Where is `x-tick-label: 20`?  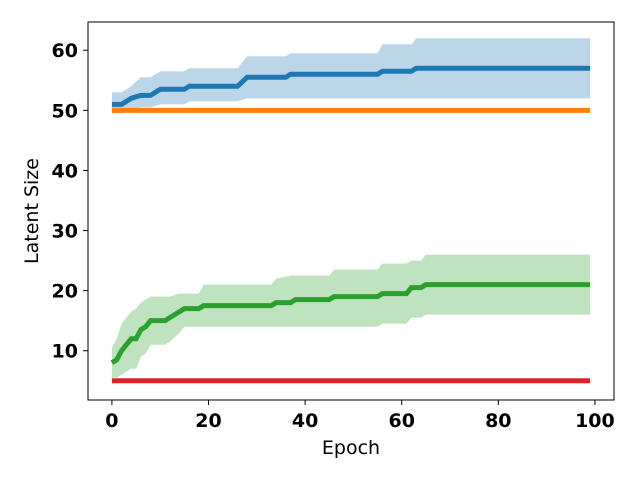
x-tick-label: 20 is located at coordinates (208, 421).